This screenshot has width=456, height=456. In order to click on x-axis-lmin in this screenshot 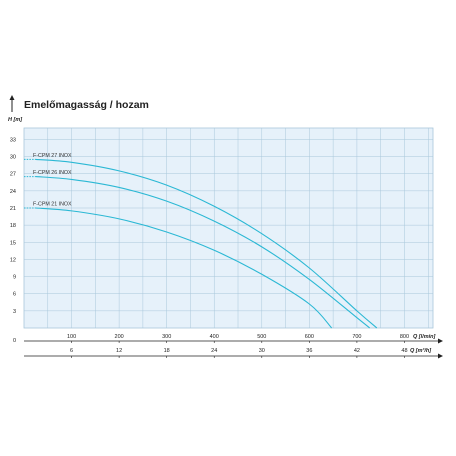, I will do `click(233, 341)`.